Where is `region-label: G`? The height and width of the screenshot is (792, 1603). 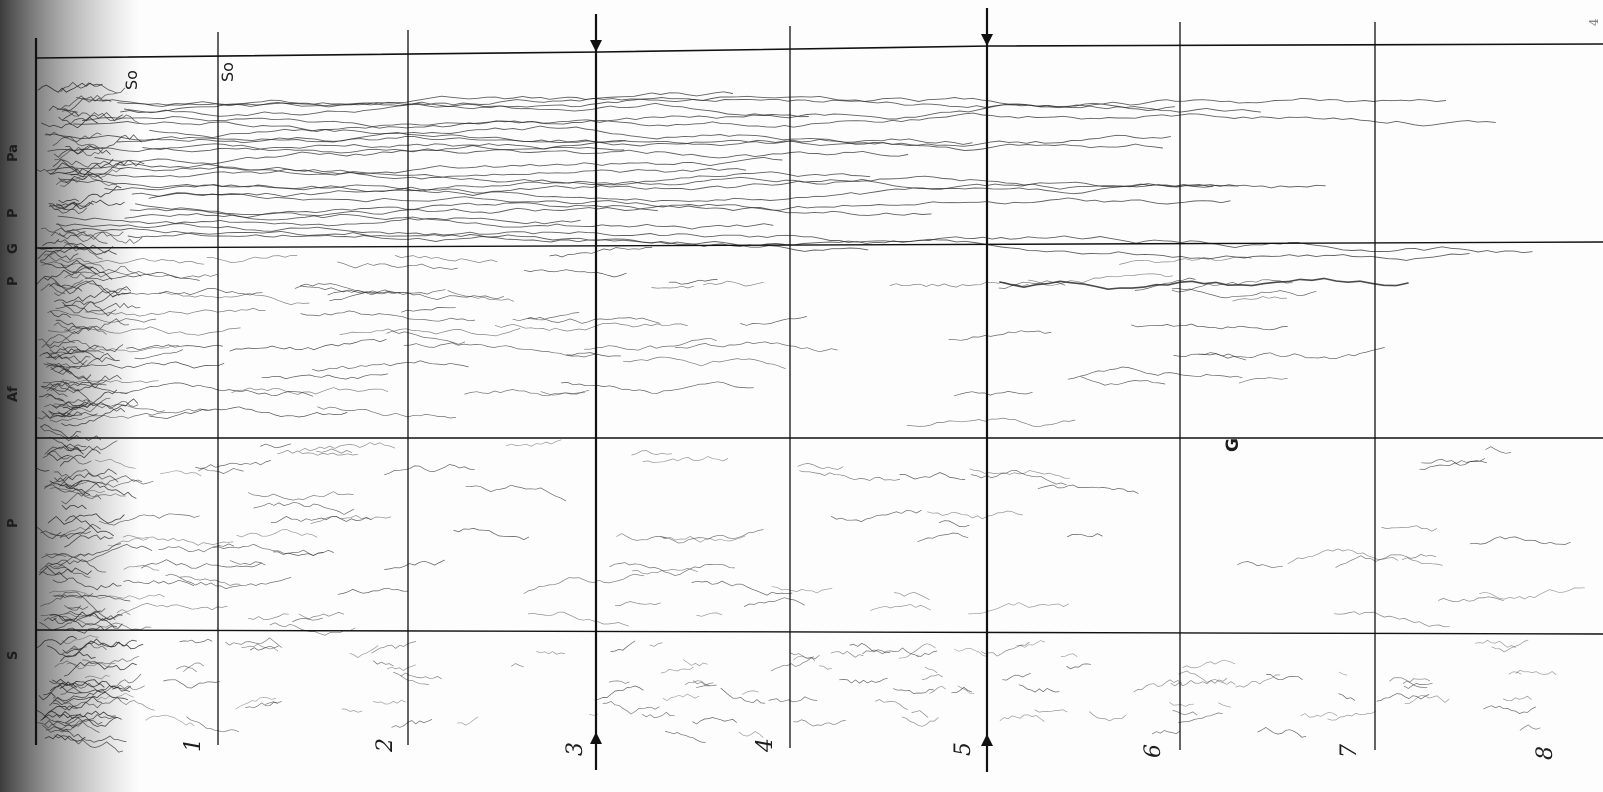
region-label: G is located at coordinates (1233, 445).